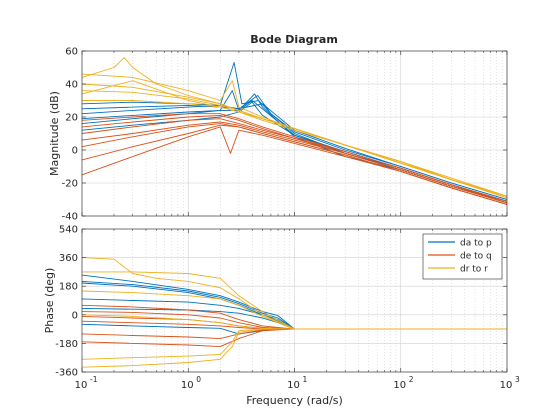 This screenshot has height=420, width=560. Describe the element at coordinates (70, 135) in the screenshot. I see `magnitude-y-tick-labels: -40 -20 0 20 40 60` at that location.